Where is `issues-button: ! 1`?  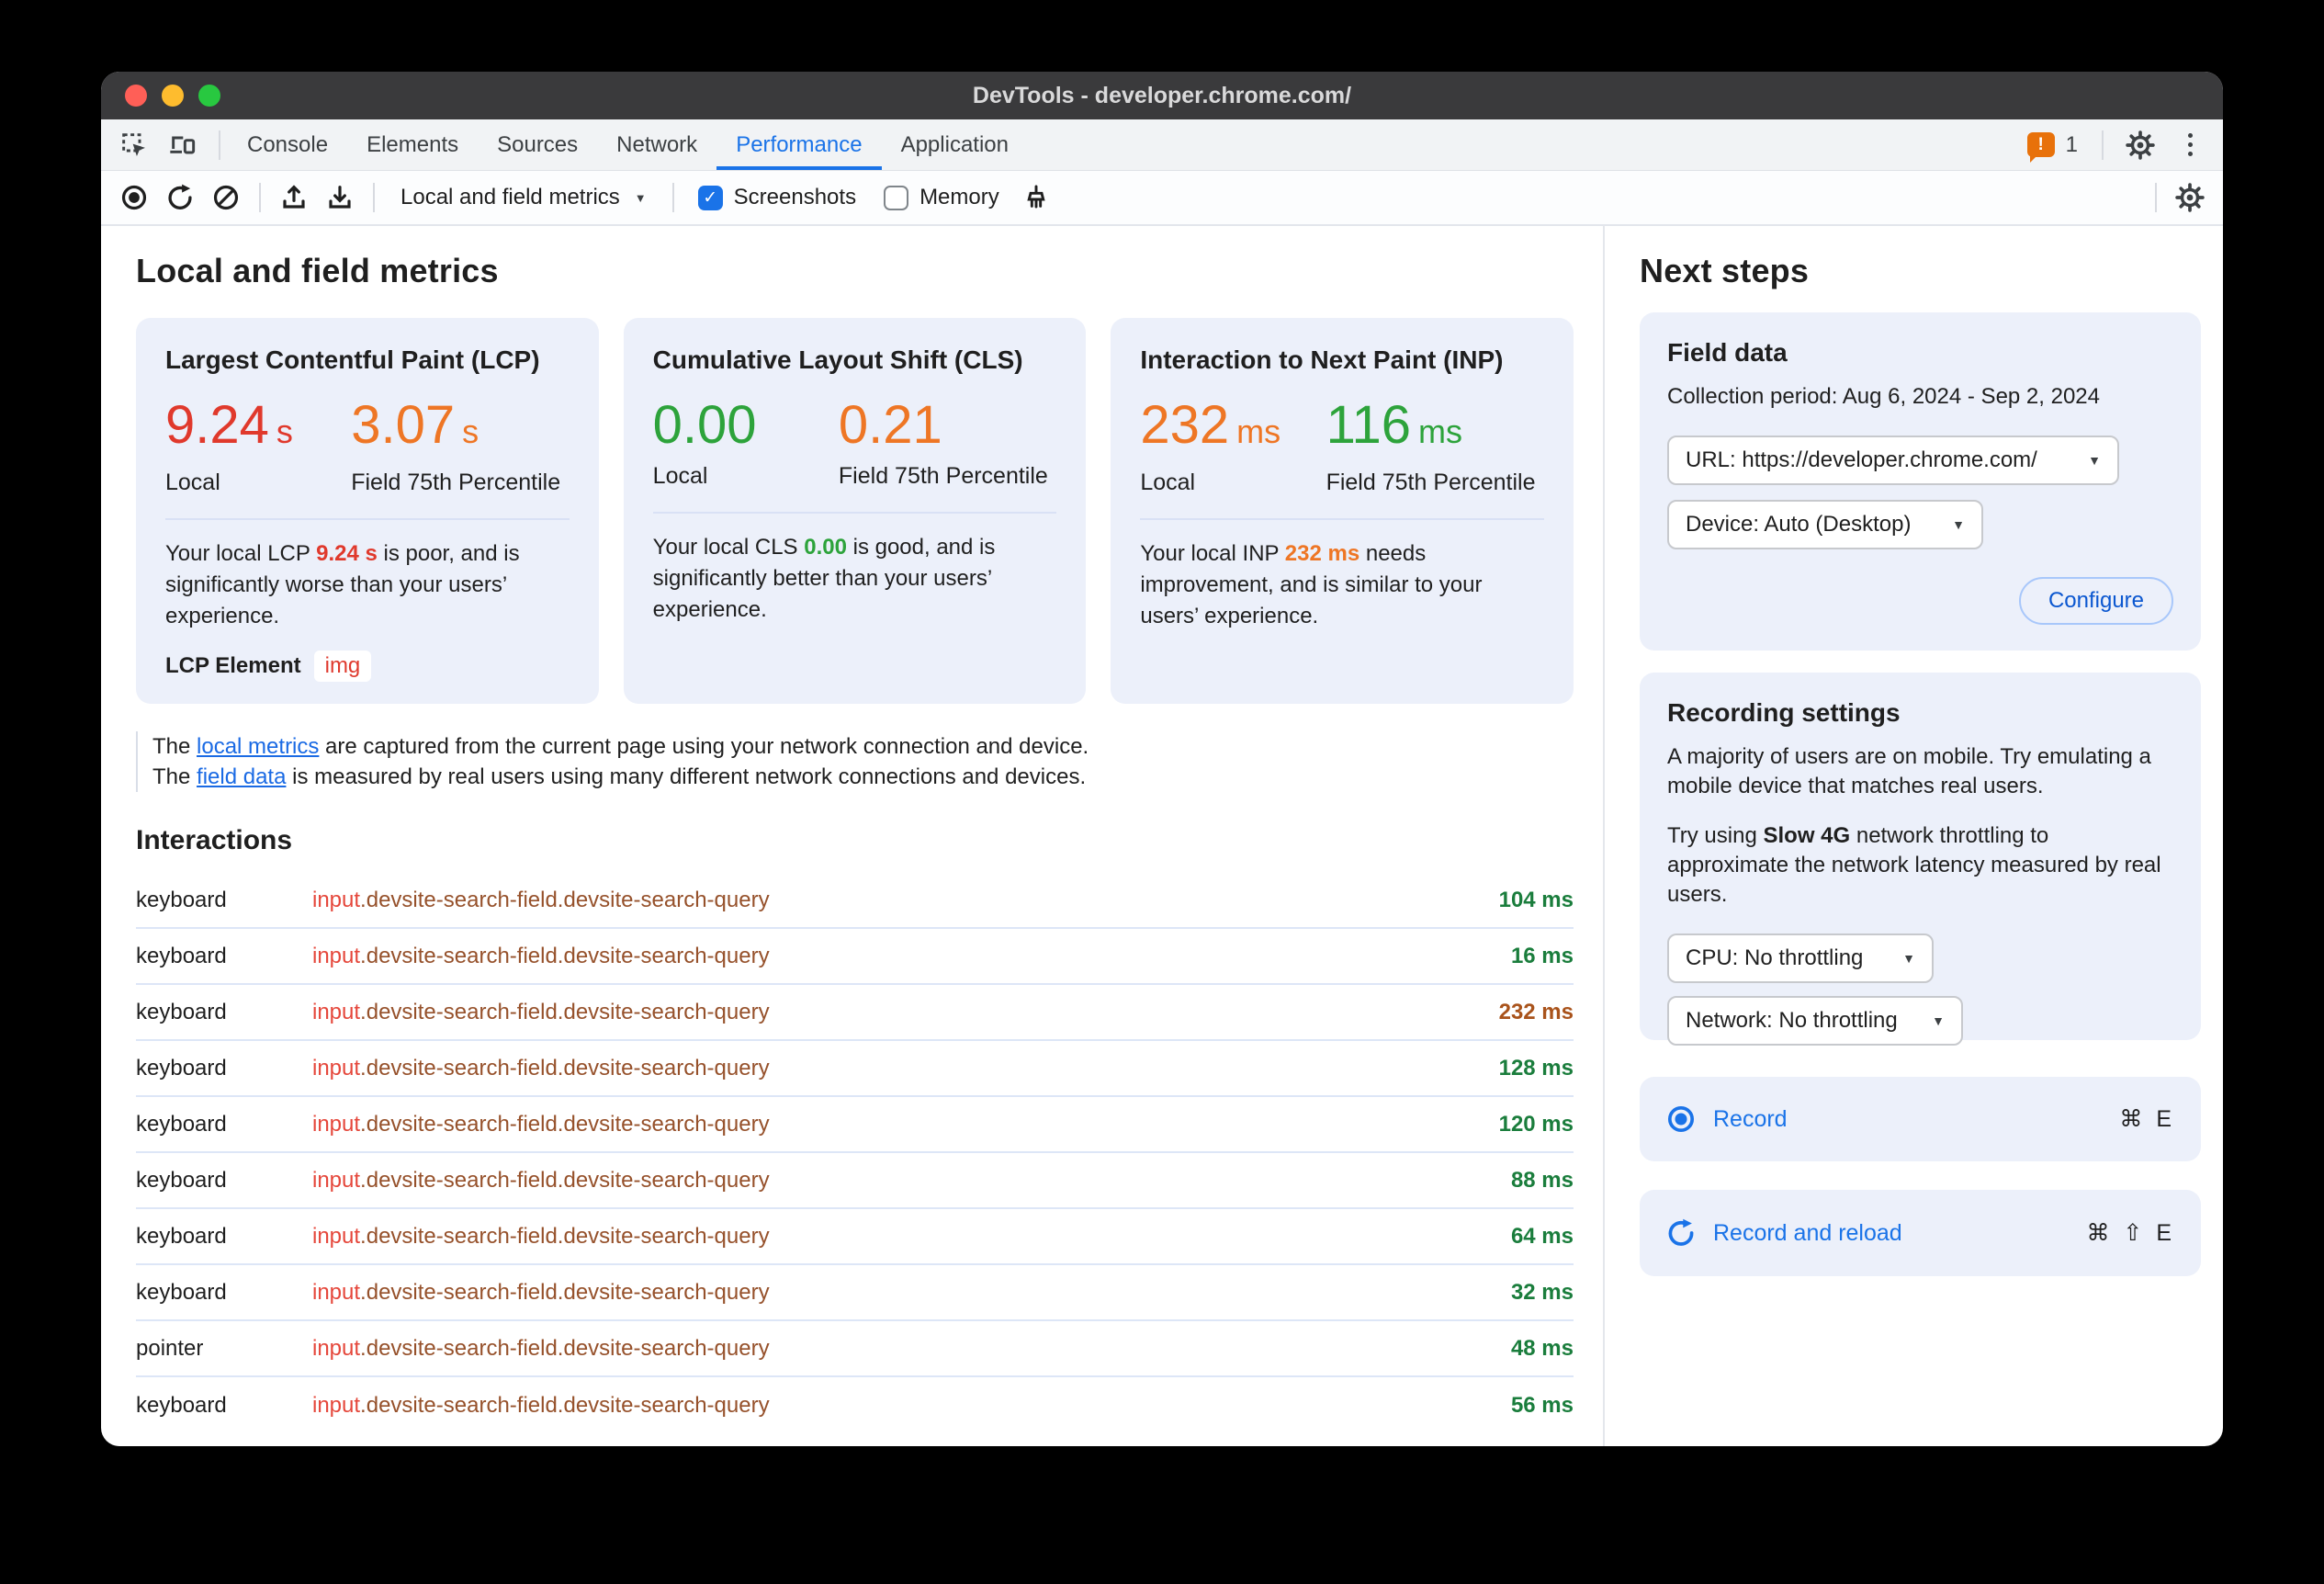
issues-button: ! 1 is located at coordinates (2052, 147).